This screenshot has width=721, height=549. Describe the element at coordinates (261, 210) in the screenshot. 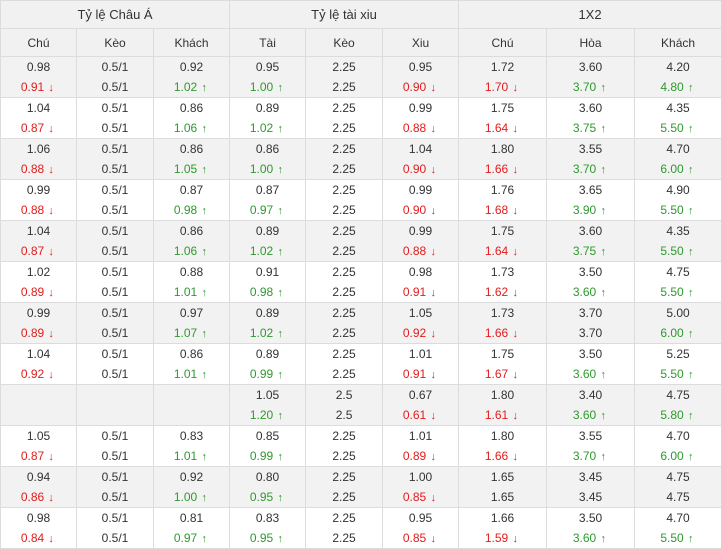

I see `current-odds-value: 0.97` at that location.